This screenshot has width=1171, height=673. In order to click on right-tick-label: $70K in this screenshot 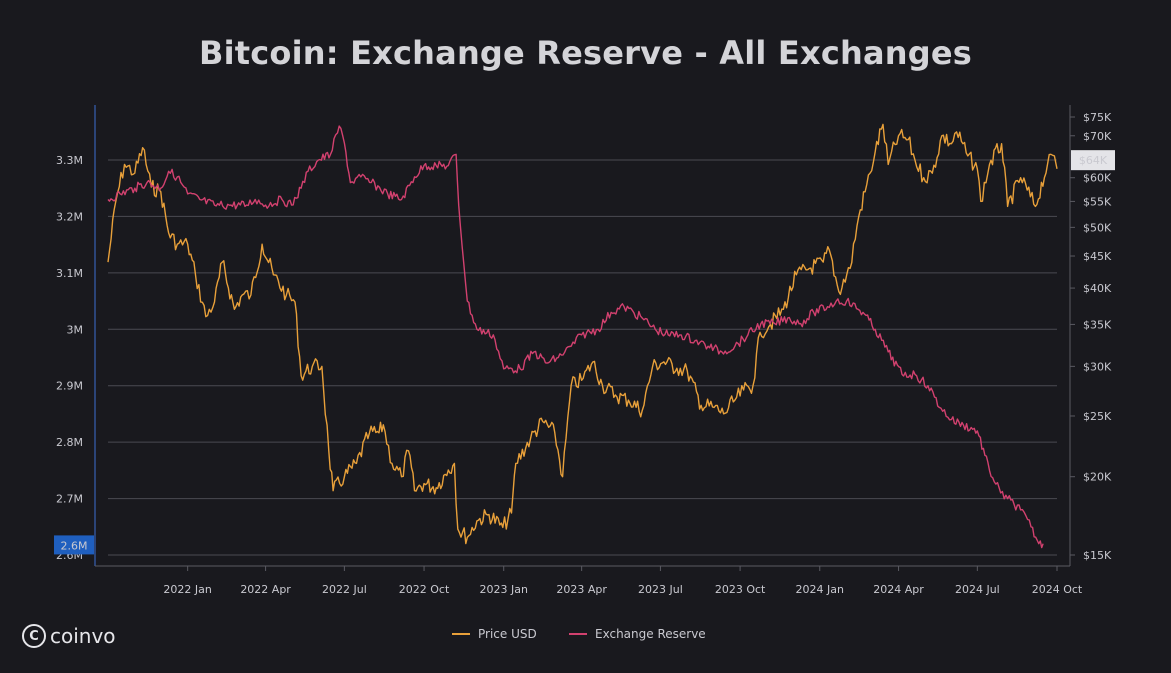, I will do `click(1097, 136)`.